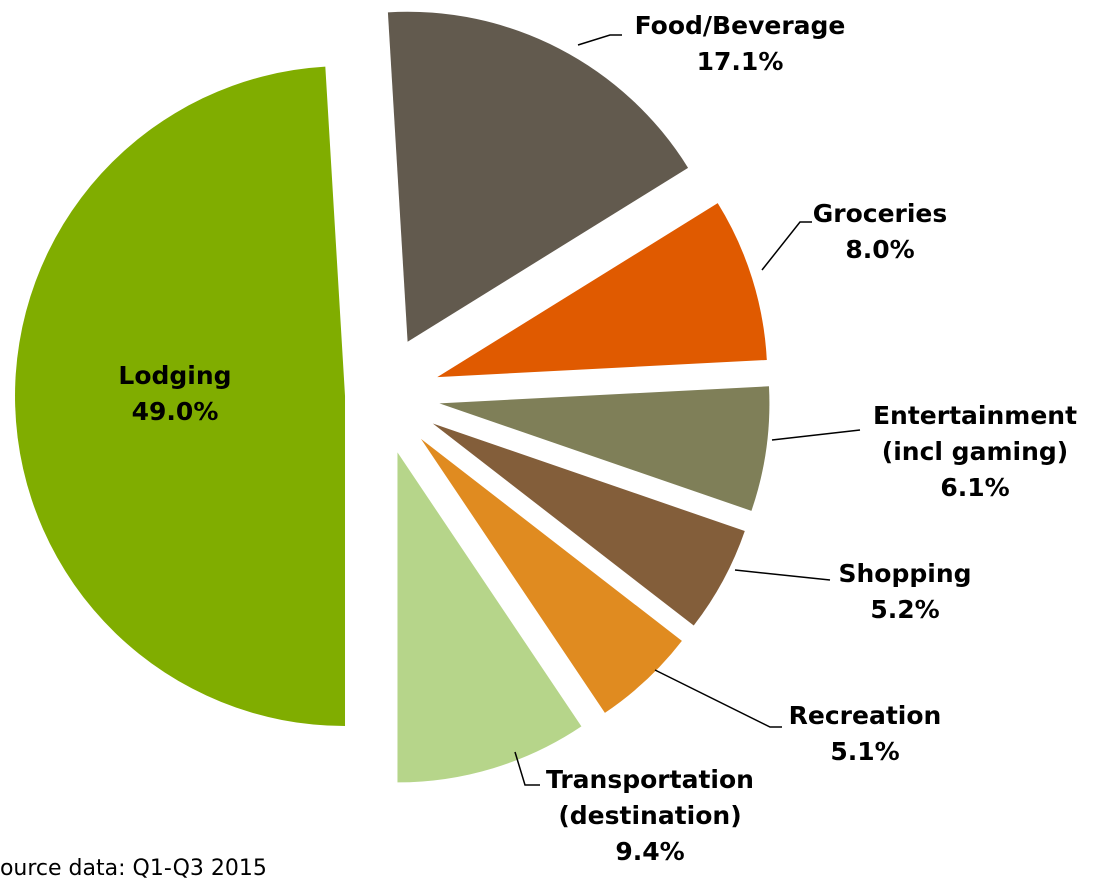 This screenshot has height=881, width=1094. I want to click on value-label: 6.1%, so click(975, 487).